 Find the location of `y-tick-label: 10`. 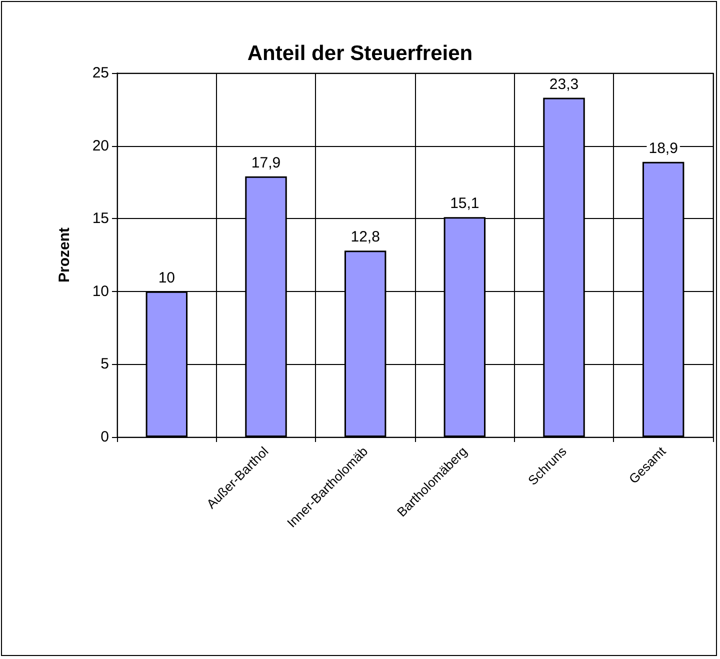

y-tick-label: 10 is located at coordinates (100, 291).